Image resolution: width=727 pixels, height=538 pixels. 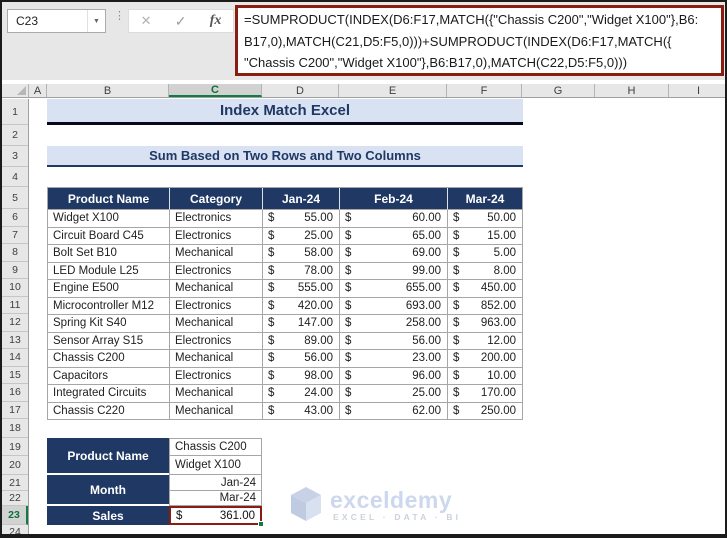 I want to click on chevron-down-icon: ▼, so click(x=96, y=21).